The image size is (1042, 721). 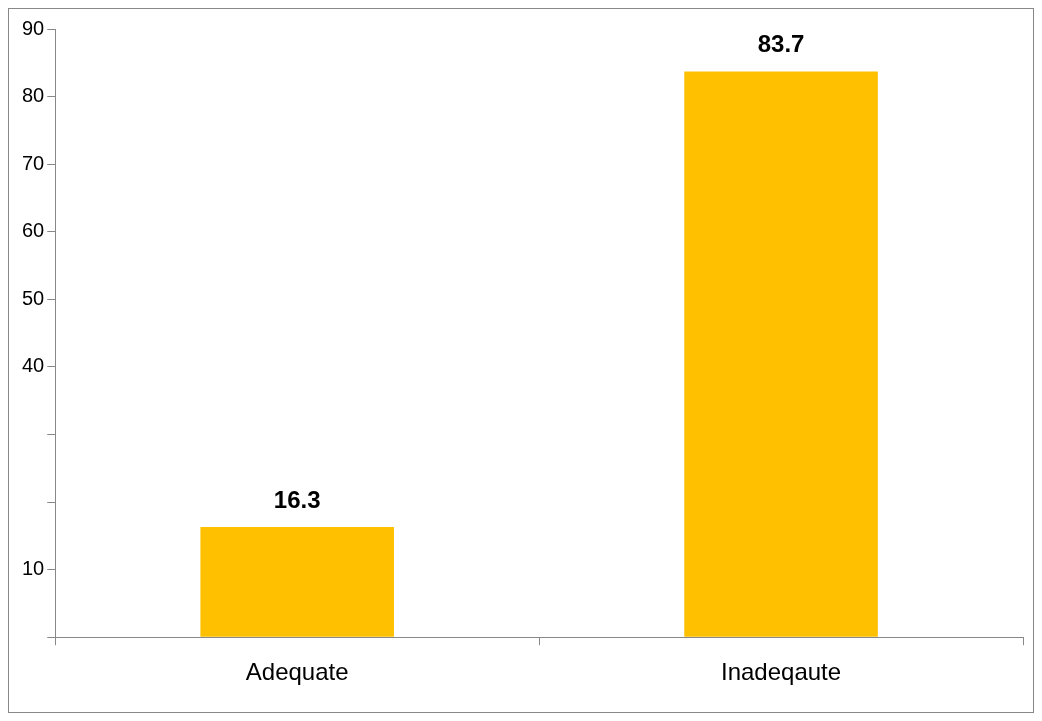 I want to click on data-label: 16.3, so click(x=297, y=499).